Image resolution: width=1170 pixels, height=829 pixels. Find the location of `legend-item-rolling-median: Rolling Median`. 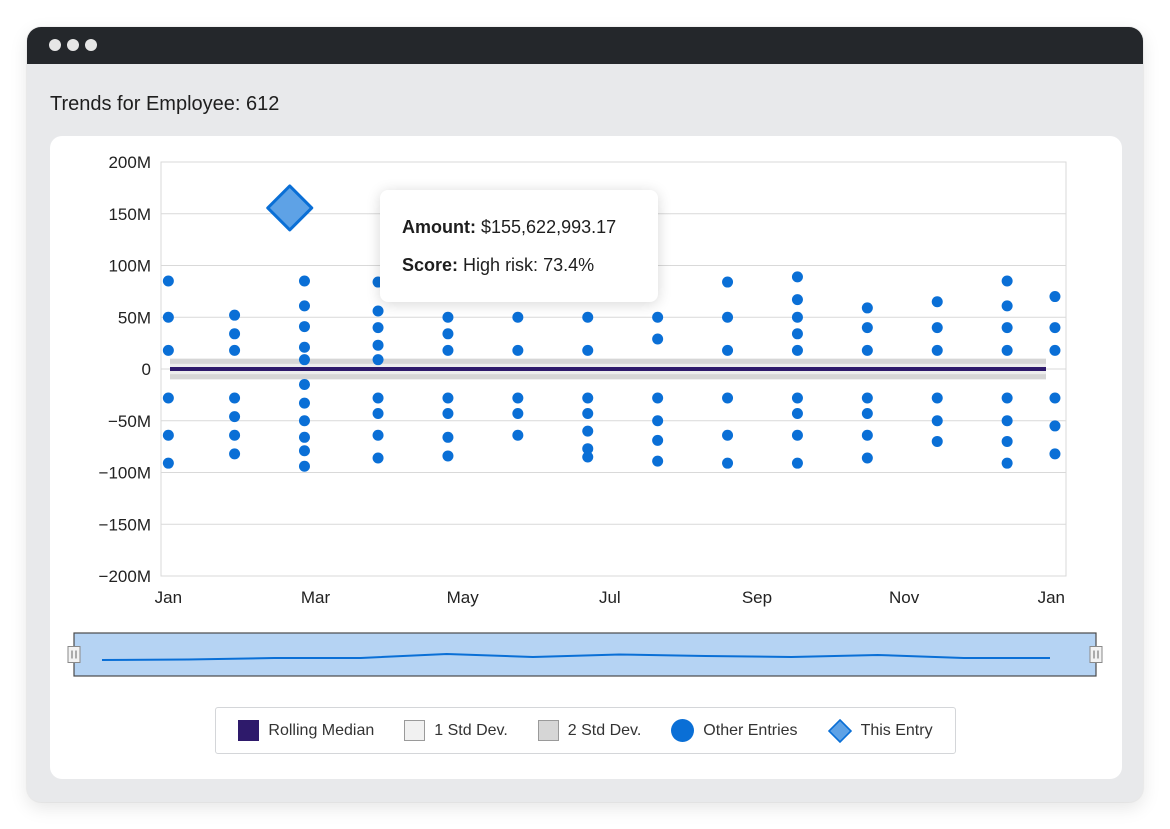

legend-item-rolling-median: Rolling Median is located at coordinates (306, 730).